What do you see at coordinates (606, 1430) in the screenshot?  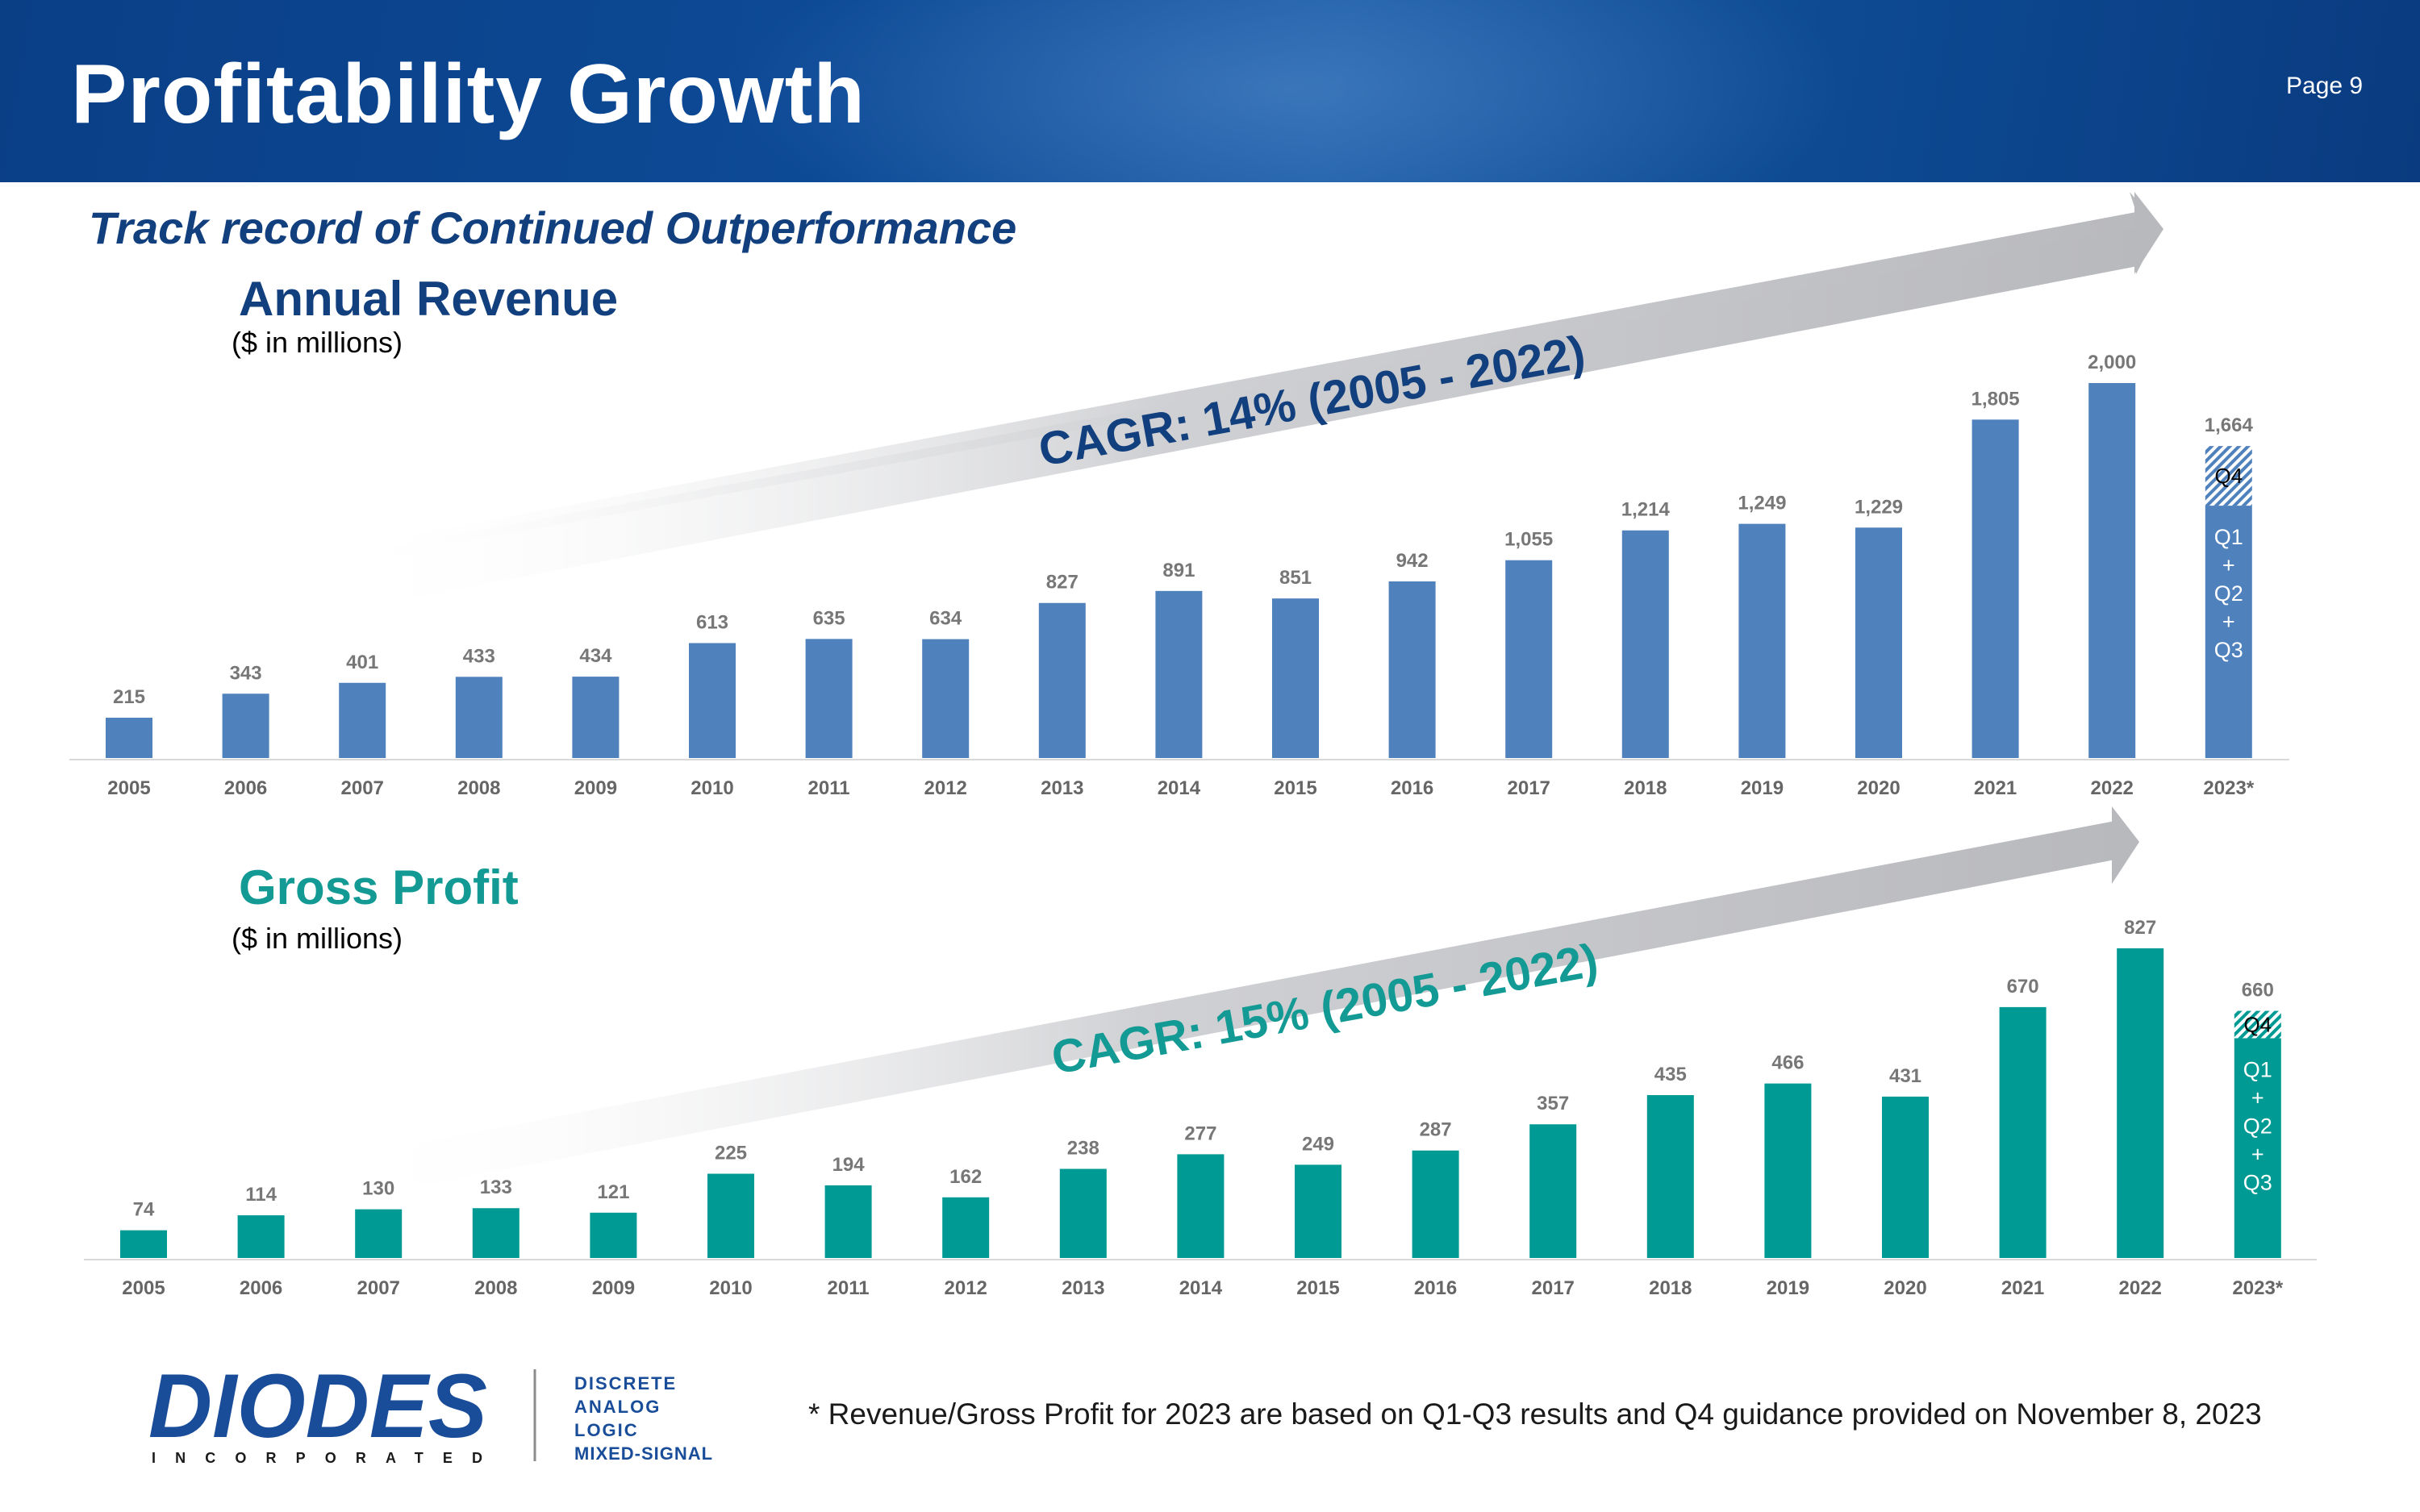 I see `logo-descriptor-3: LOGIC` at bounding box center [606, 1430].